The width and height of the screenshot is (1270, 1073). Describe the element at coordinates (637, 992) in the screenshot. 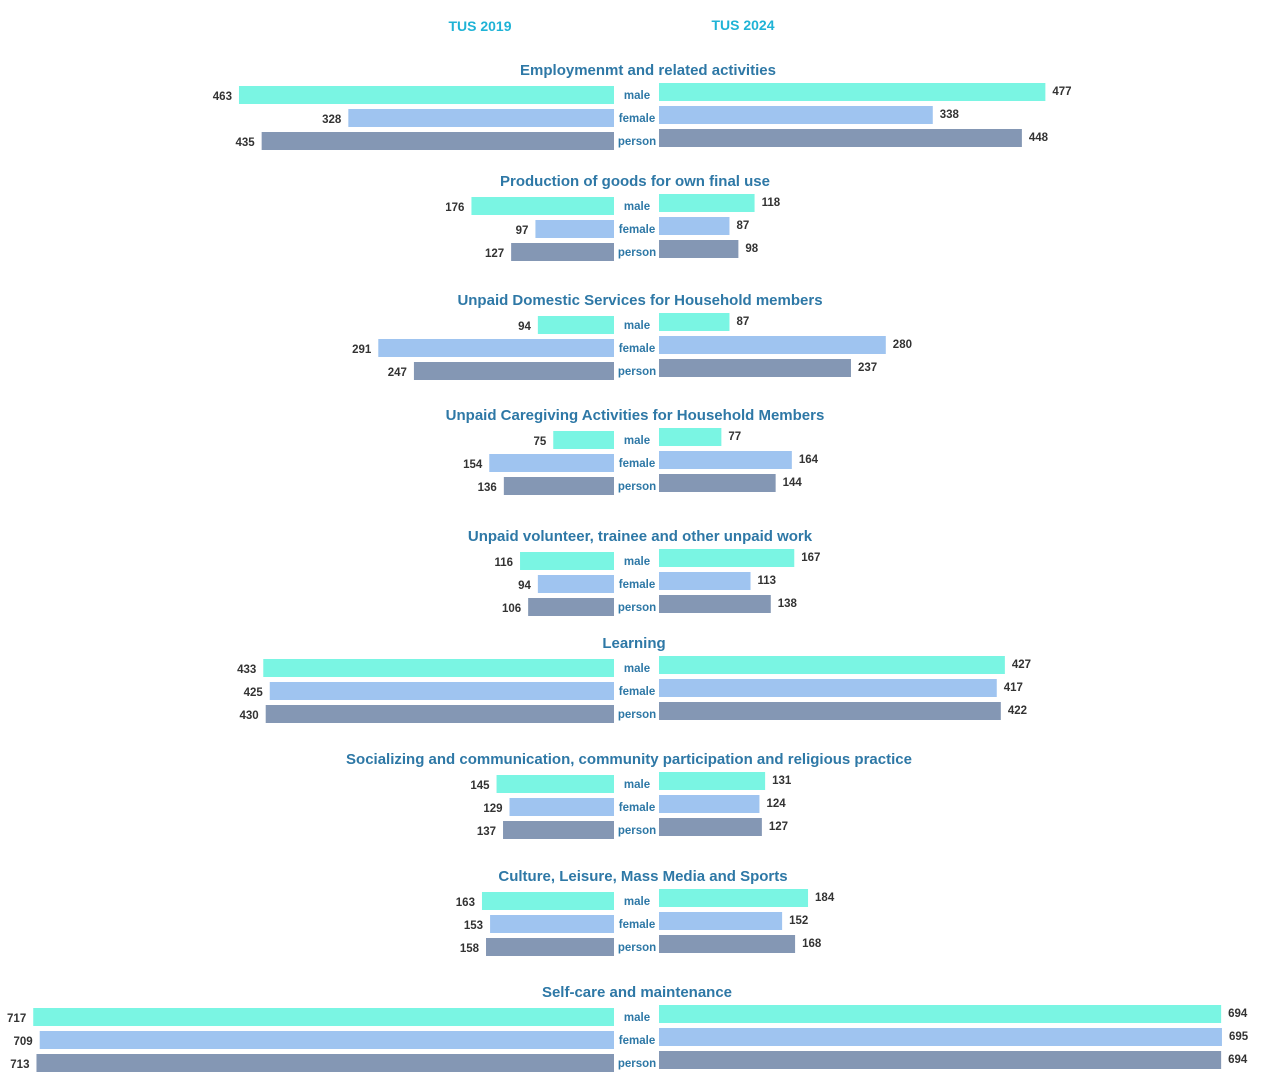

I see `group-title: Self-care and maintenance` at that location.